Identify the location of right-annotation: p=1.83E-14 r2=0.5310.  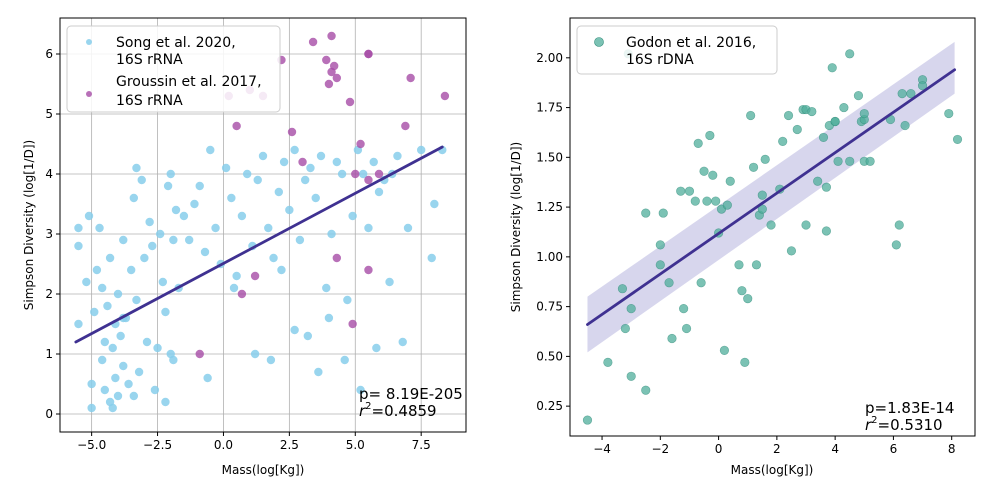
(909, 416).